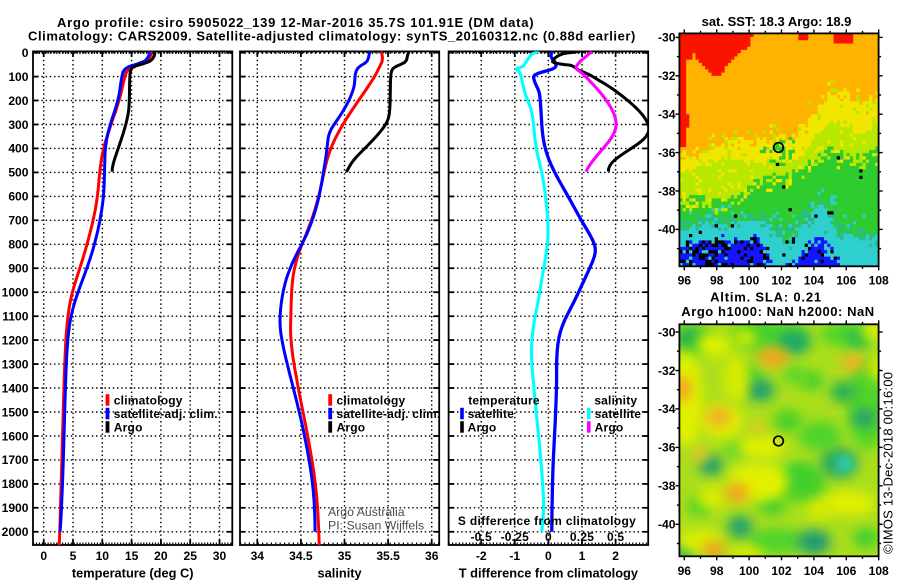  Describe the element at coordinates (18, 197) in the screenshot. I see `svg-text: 600` at that location.